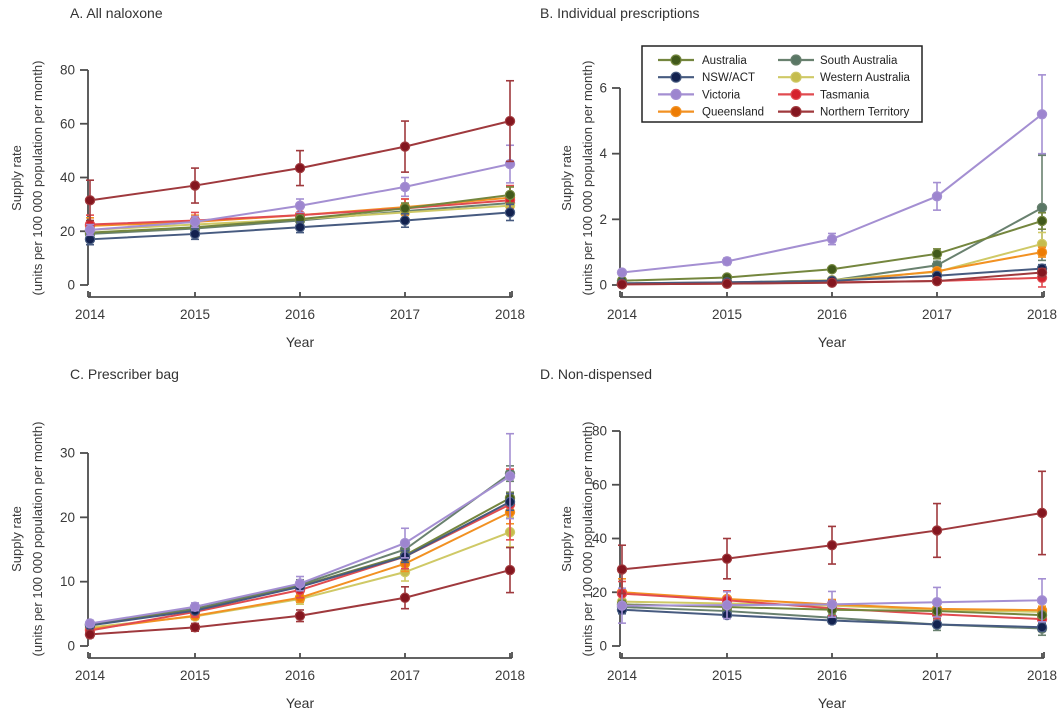  What do you see at coordinates (124, 374) in the screenshot?
I see `panel-c-title: C. Prescriber bag` at bounding box center [124, 374].